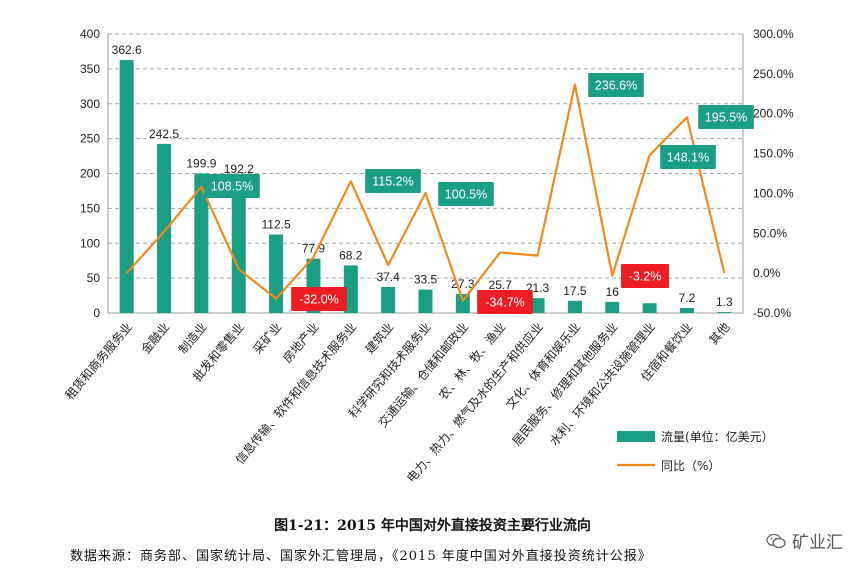  I want to click on percent-label: 195.5%, so click(726, 118).